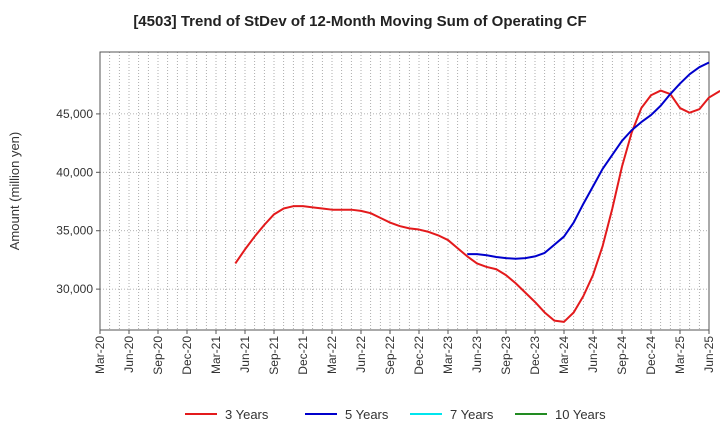  What do you see at coordinates (74, 231) in the screenshot?
I see `y-tick-label: 35,000` at bounding box center [74, 231].